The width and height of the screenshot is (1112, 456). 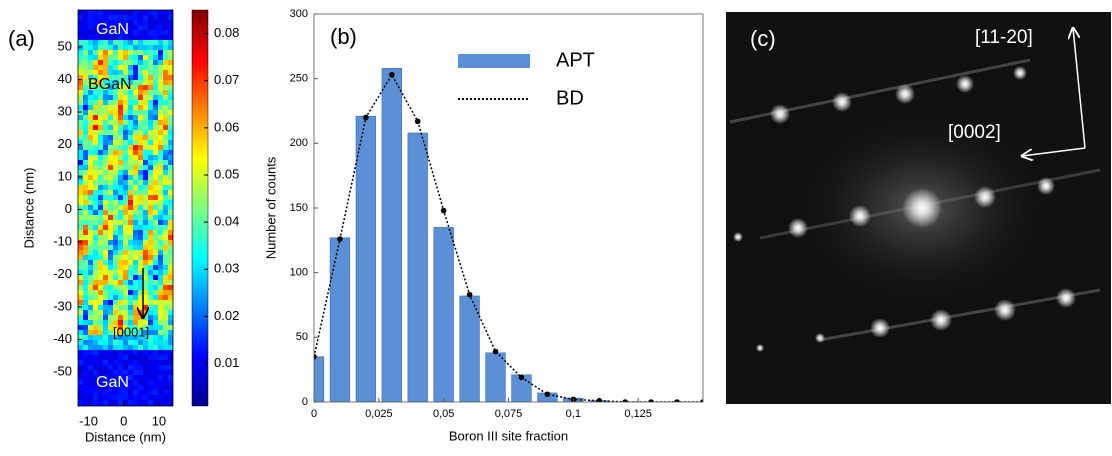 I want to click on plot-frame, so click(x=125, y=208).